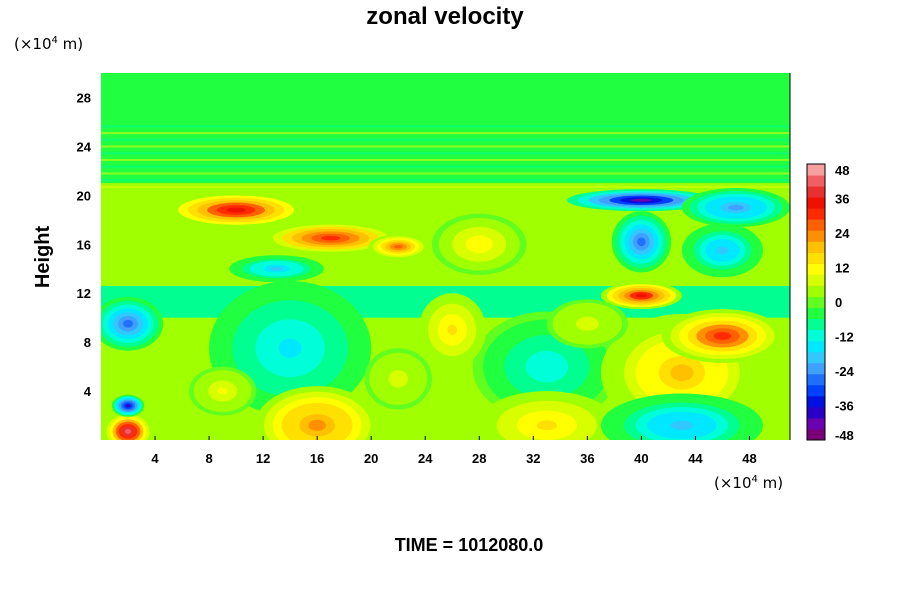 This screenshot has width=900, height=600. Describe the element at coordinates (844, 435) in the screenshot. I see `colorbar-tick-label: -48` at that location.